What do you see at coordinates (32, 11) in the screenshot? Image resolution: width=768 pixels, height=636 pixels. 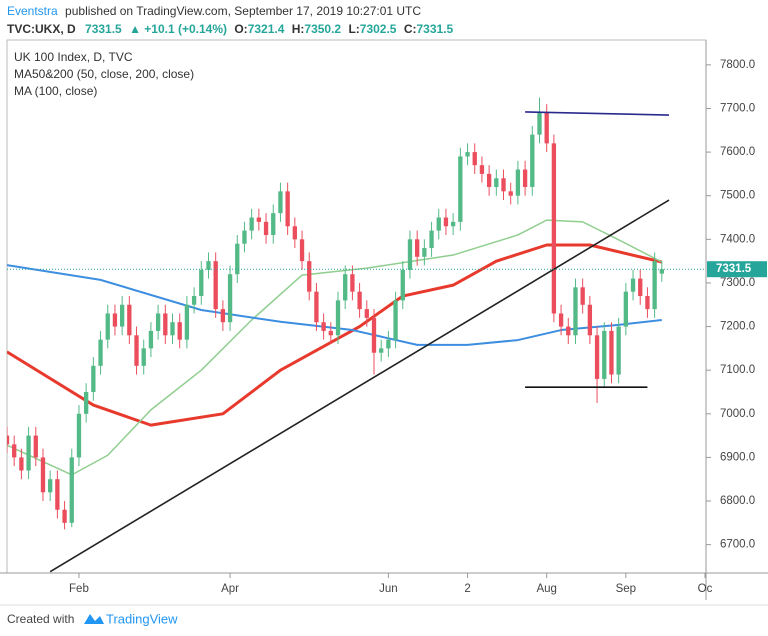 I see `author: Eventstra` at bounding box center [32, 11].